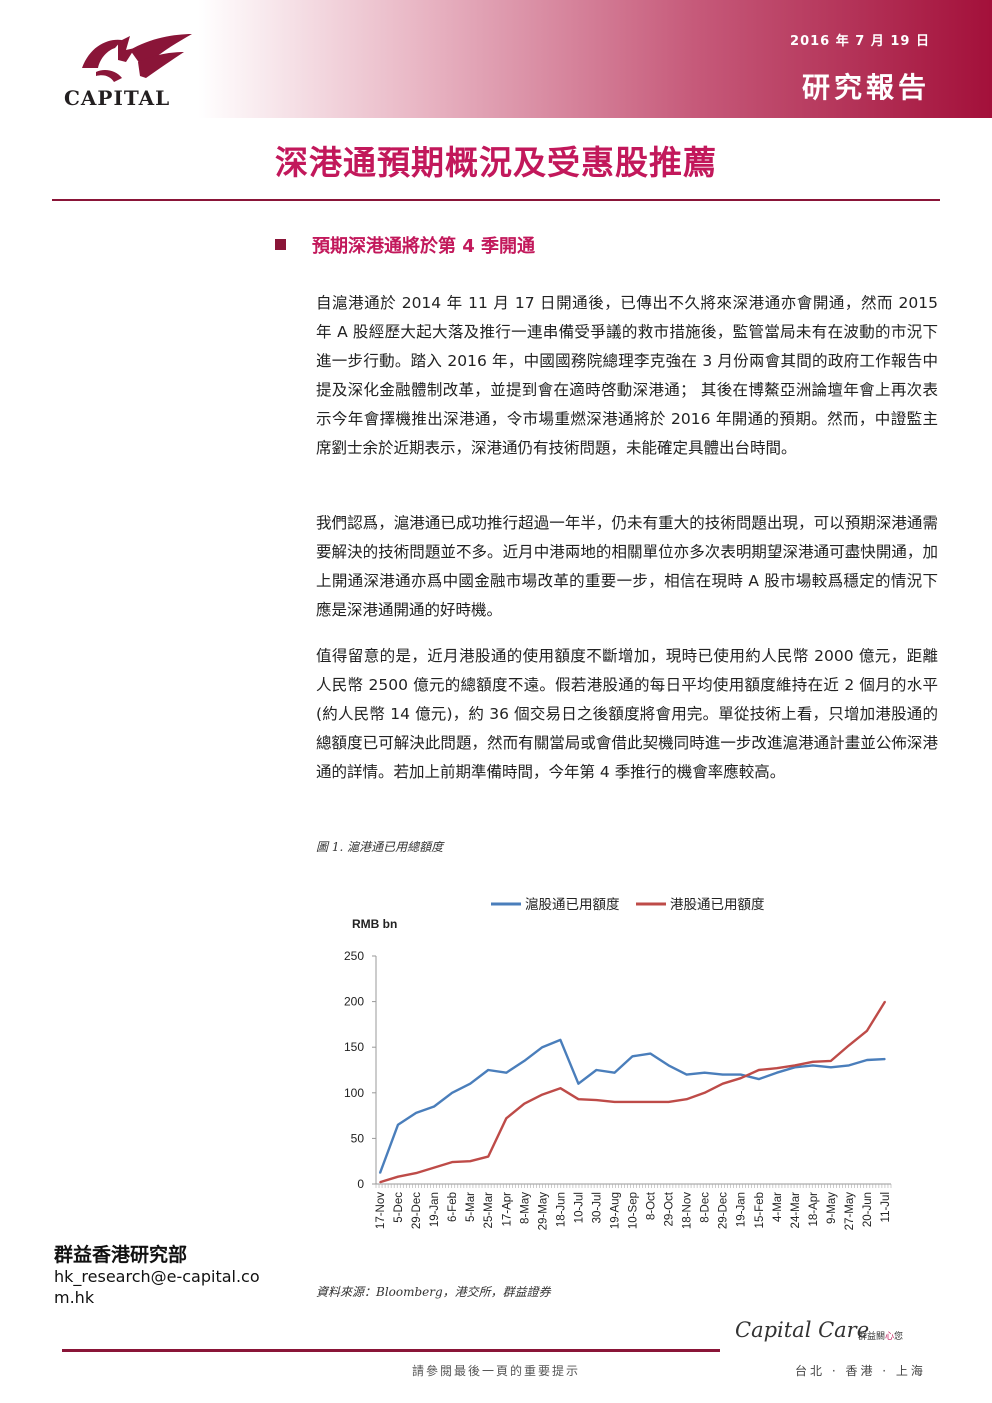 This screenshot has height=1403, width=992. I want to click on x-tick-label: 29-May, so click(543, 1211).